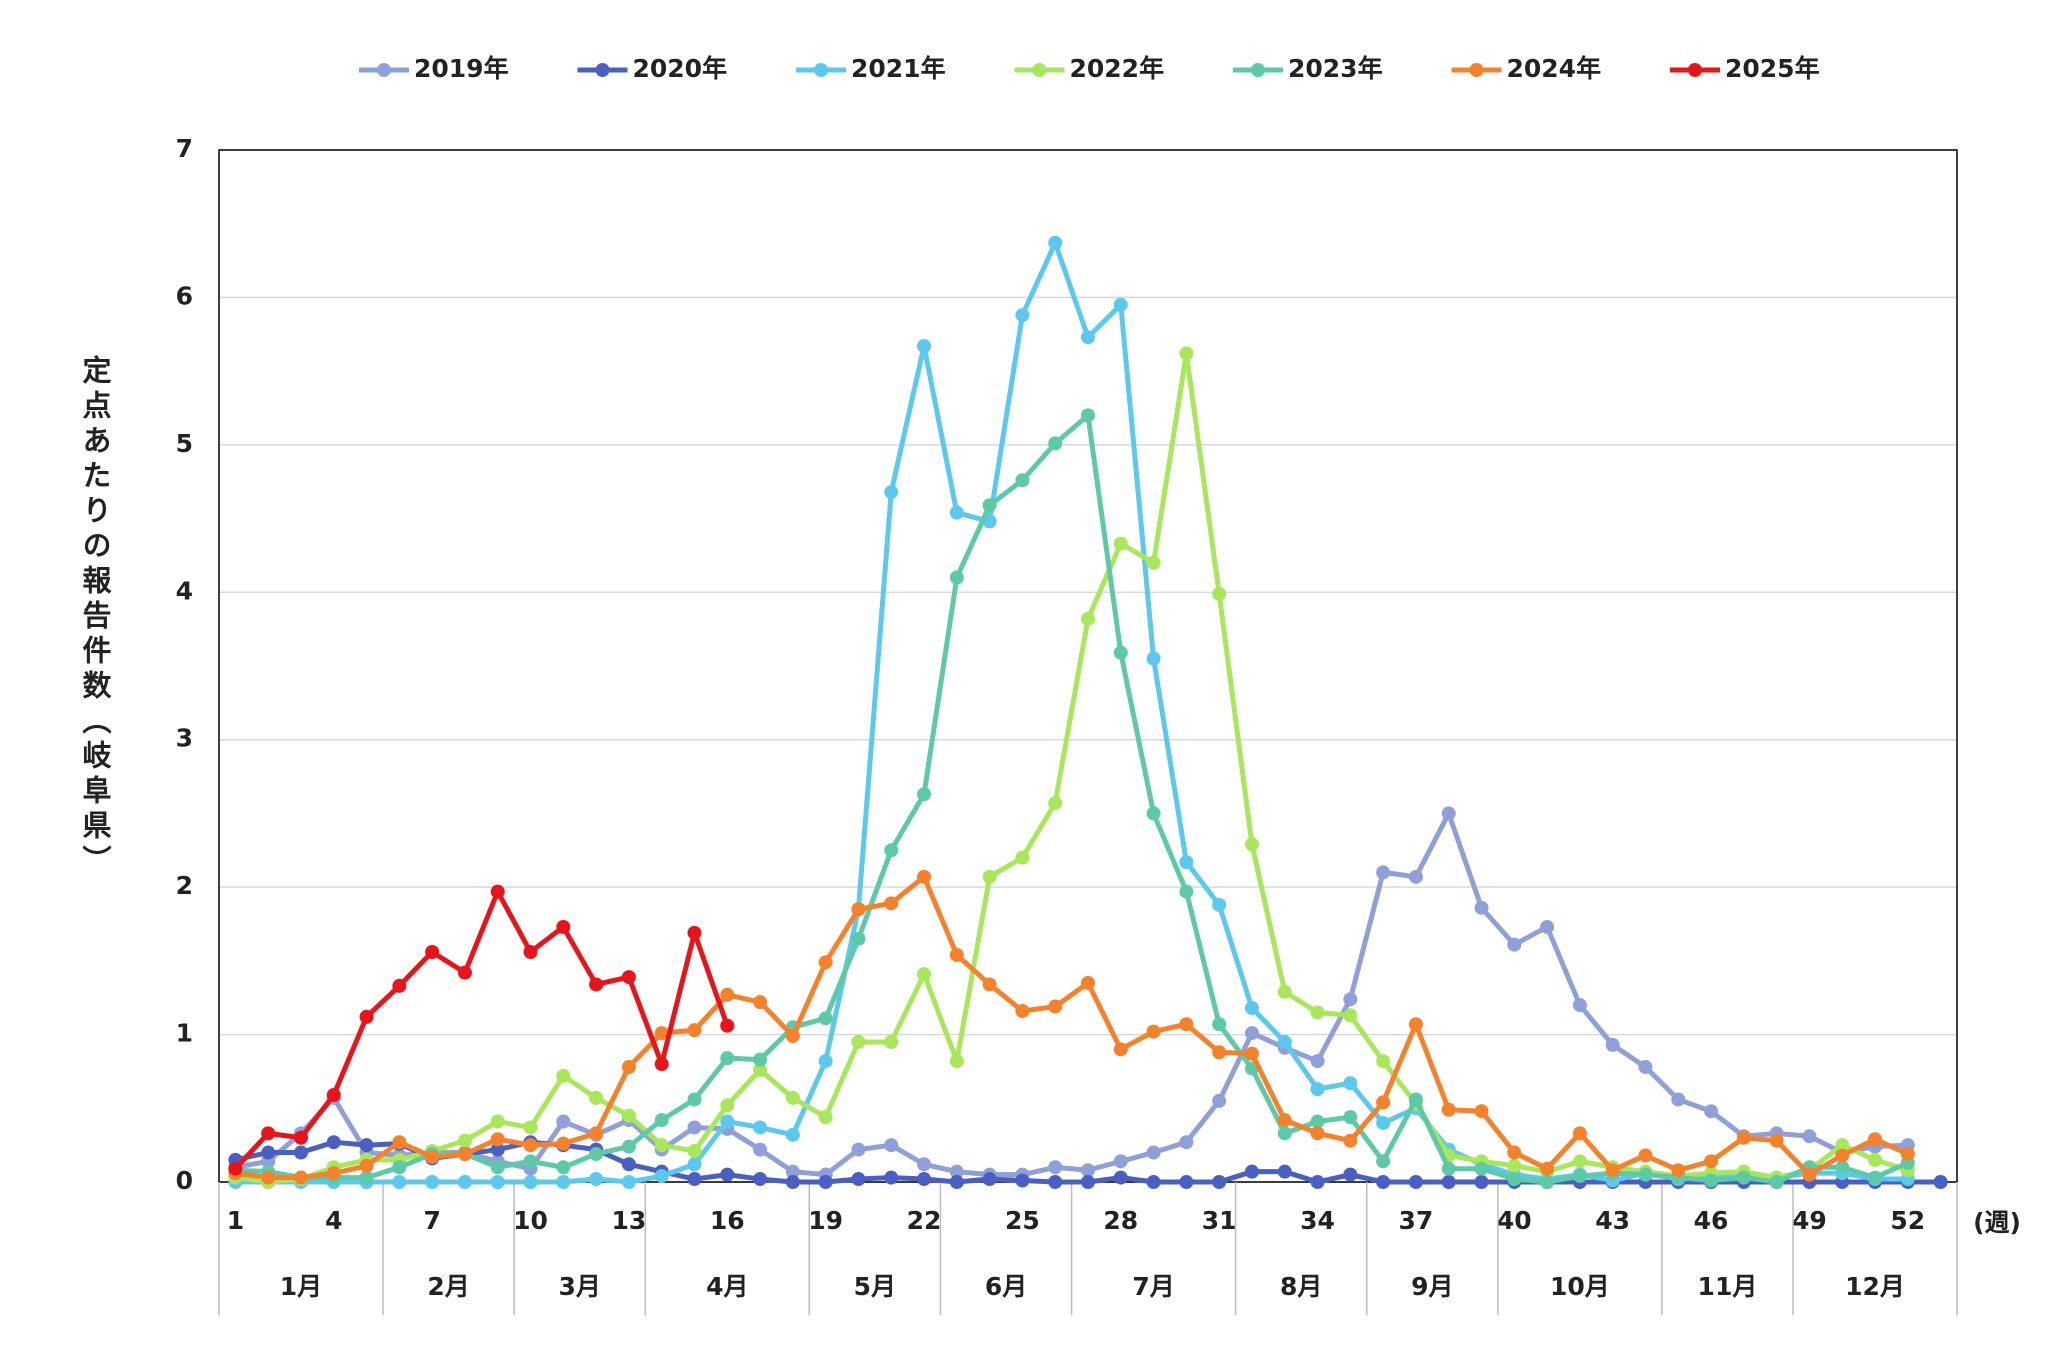 The width and height of the screenshot is (2058, 1360). What do you see at coordinates (1907, 1220) in the screenshot?
I see `x-tick-label: 52` at bounding box center [1907, 1220].